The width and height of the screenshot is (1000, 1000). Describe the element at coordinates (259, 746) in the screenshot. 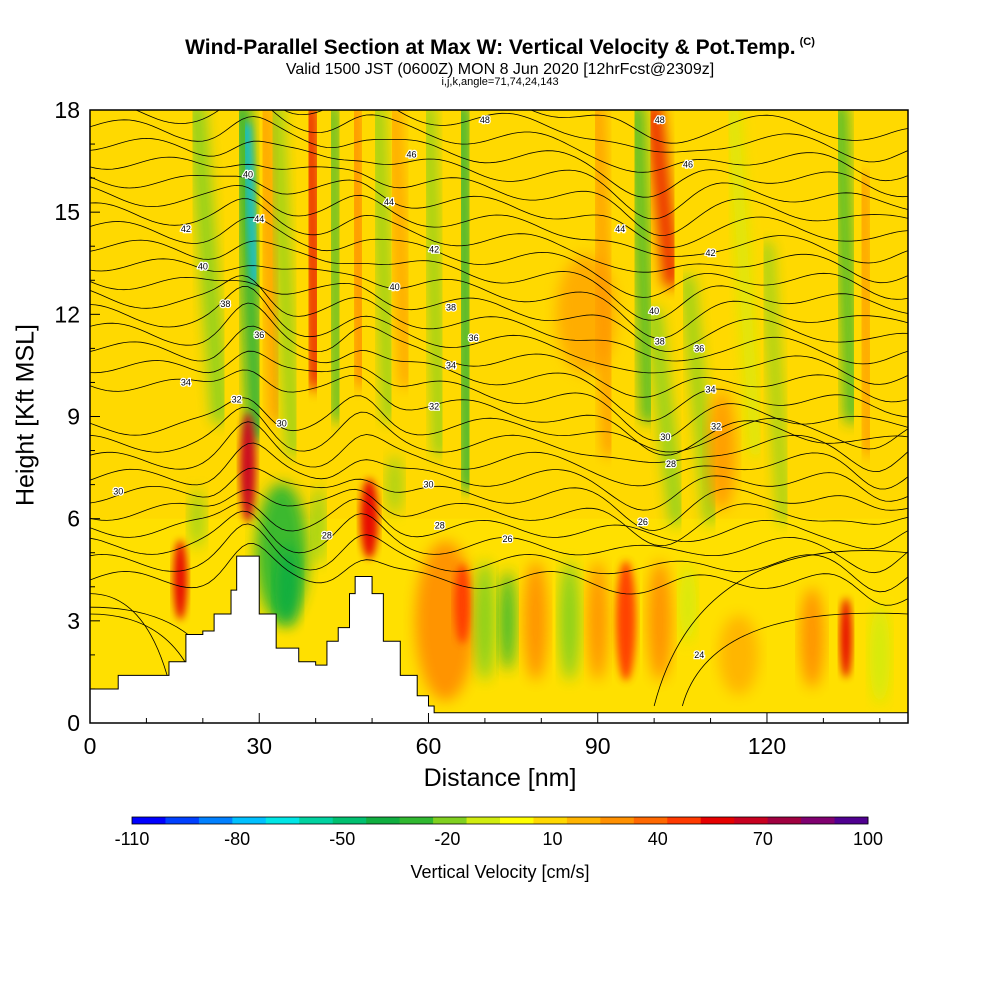

I see `x-tick-label: 30` at that location.